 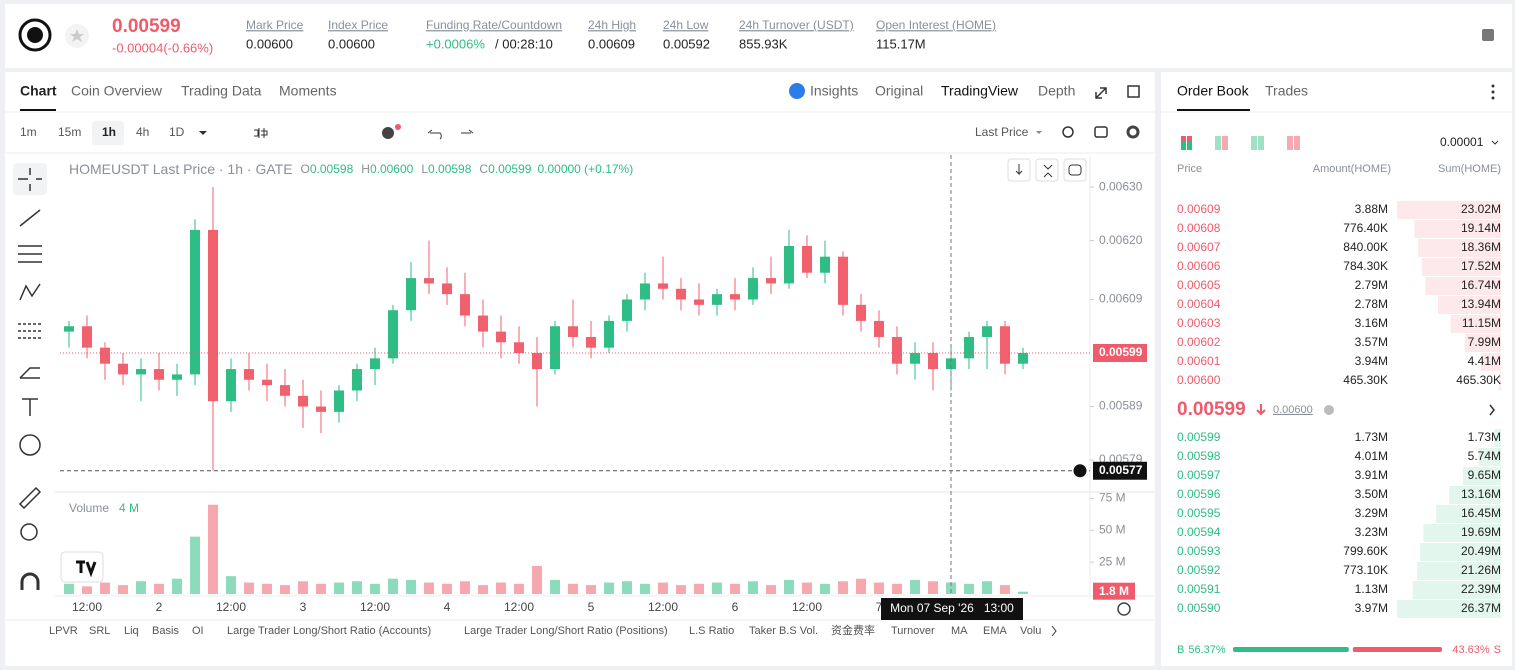 What do you see at coordinates (63, 631) in the screenshot?
I see `indicator: LPVR` at bounding box center [63, 631].